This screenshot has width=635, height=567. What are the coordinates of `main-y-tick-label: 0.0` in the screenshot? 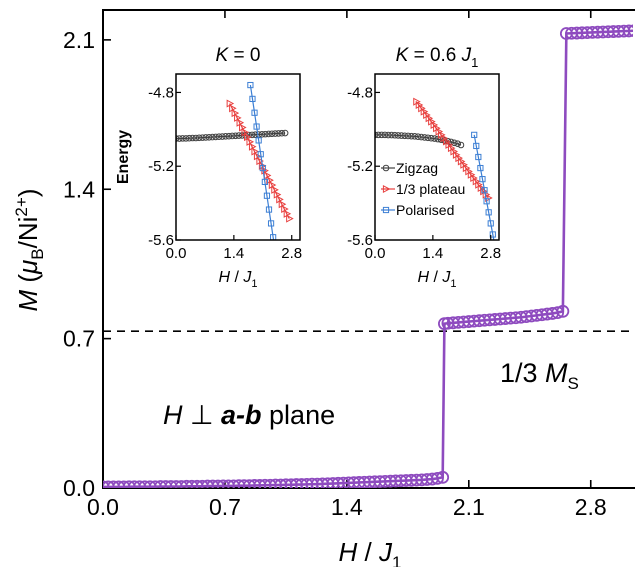 It's located at (79, 488).